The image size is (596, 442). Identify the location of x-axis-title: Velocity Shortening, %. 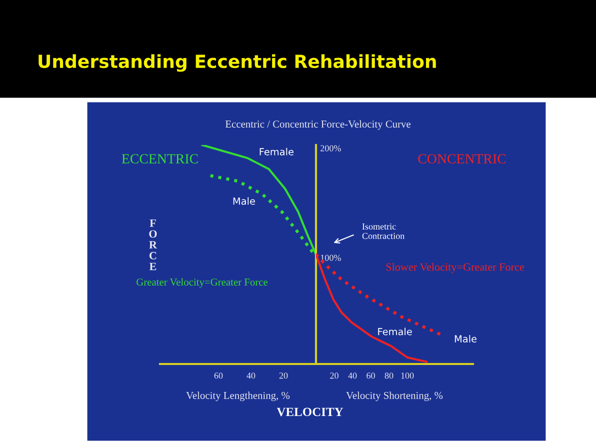
(394, 397).